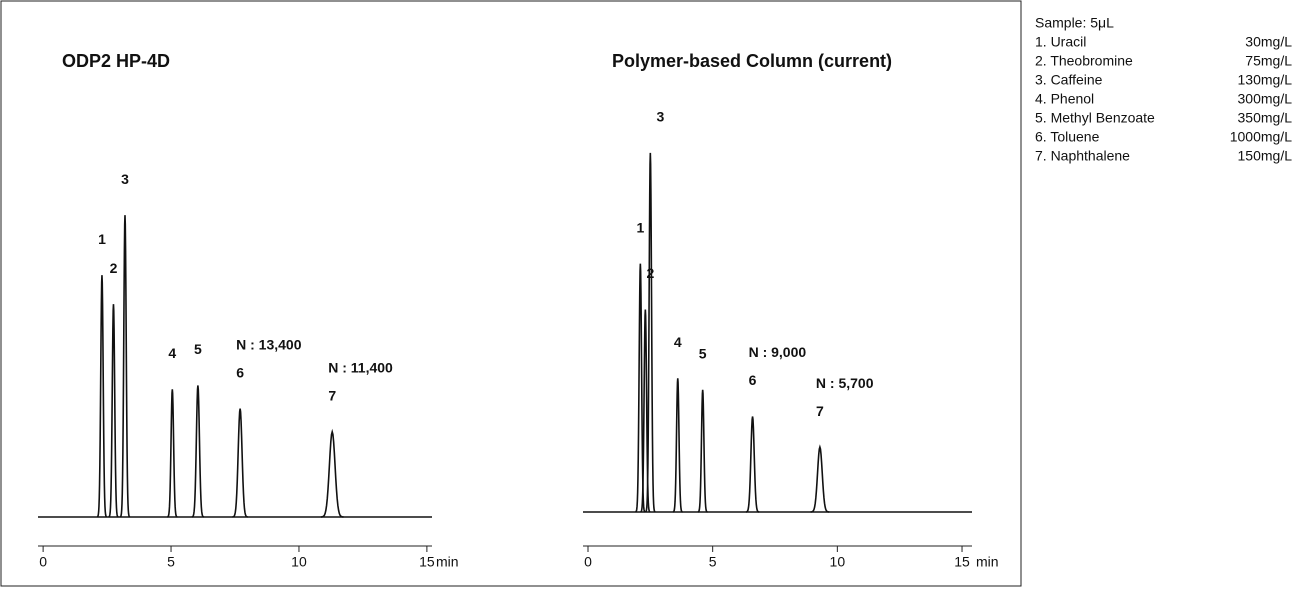 The width and height of the screenshot is (1295, 592). Describe the element at coordinates (1268, 42) in the screenshot. I see `sample-amount: 30mg/L` at that location.